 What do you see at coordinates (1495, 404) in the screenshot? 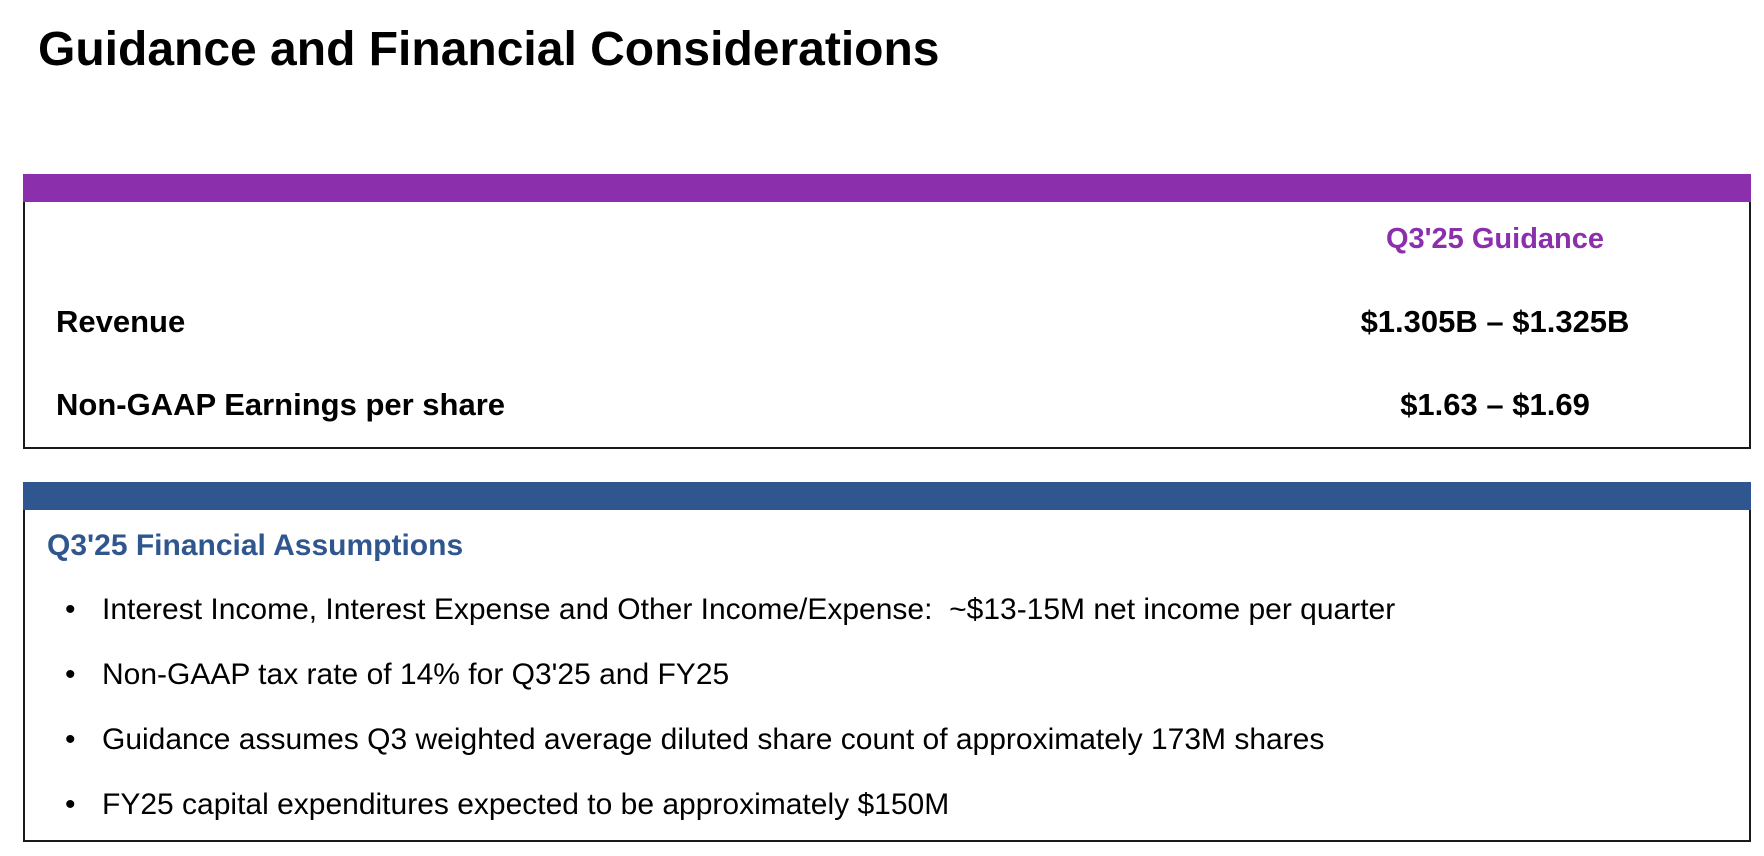
I see `eps-value: $1.63 – $1.69` at bounding box center [1495, 404].